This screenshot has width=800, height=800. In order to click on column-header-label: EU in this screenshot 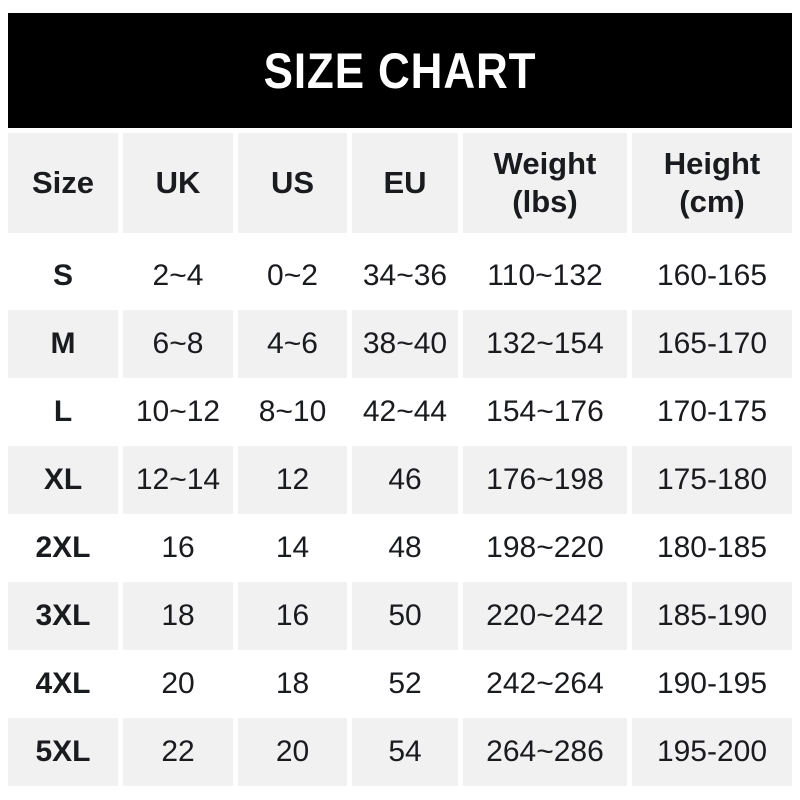, I will do `click(405, 182)`.